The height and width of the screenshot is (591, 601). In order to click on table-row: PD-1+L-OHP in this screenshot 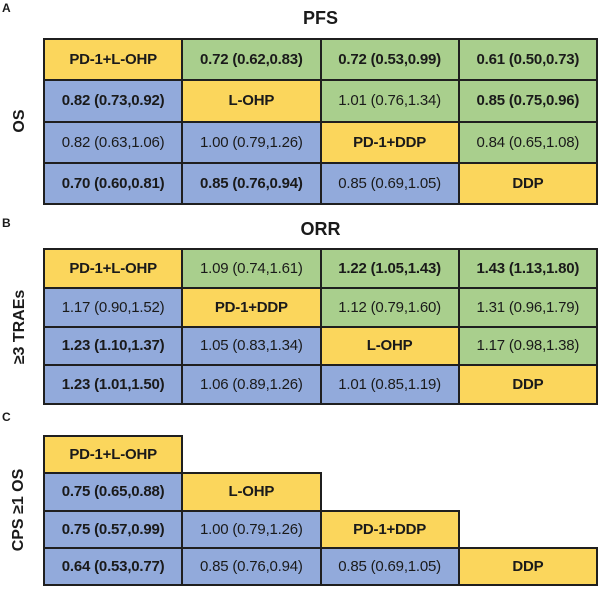, I will do `click(319, 454)`.